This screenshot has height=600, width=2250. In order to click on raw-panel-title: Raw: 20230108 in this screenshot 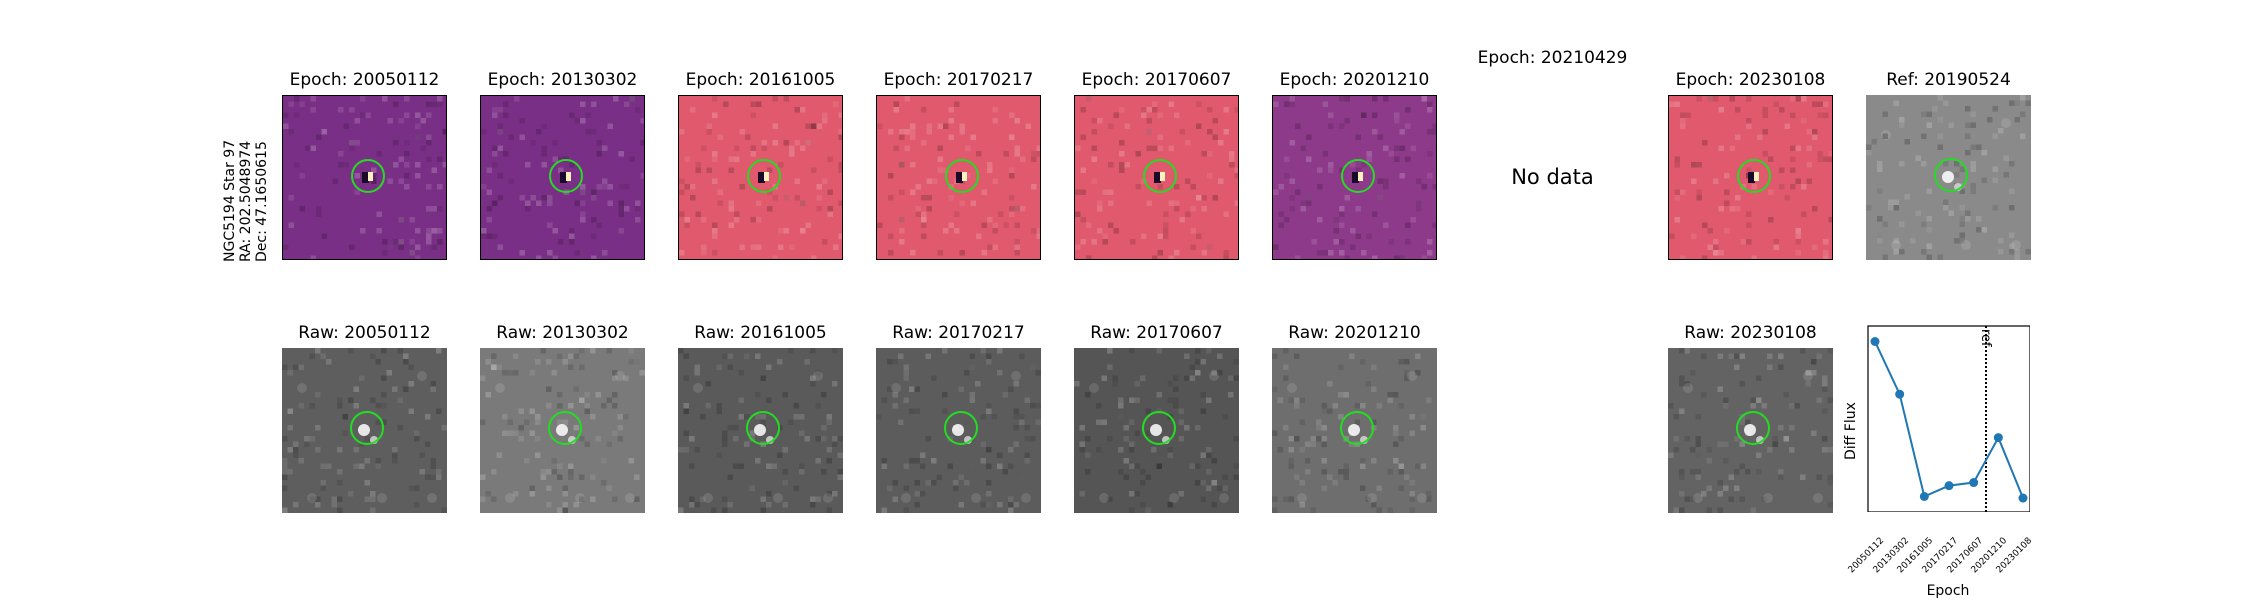, I will do `click(1750, 333)`.